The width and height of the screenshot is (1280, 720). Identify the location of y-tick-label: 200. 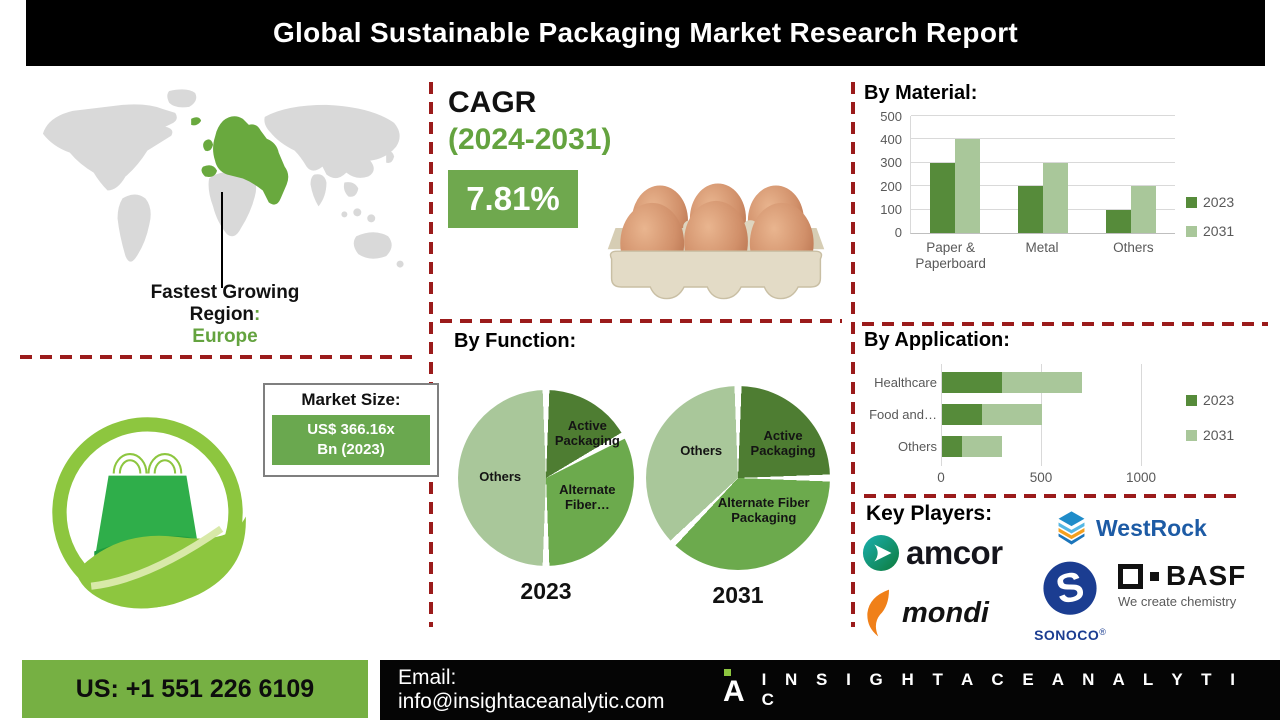
(891, 186).